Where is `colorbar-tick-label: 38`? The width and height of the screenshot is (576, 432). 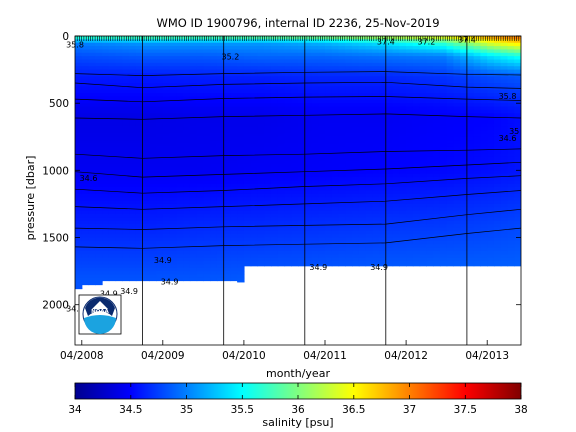
colorbar-tick-label: 38 is located at coordinates (520, 410).